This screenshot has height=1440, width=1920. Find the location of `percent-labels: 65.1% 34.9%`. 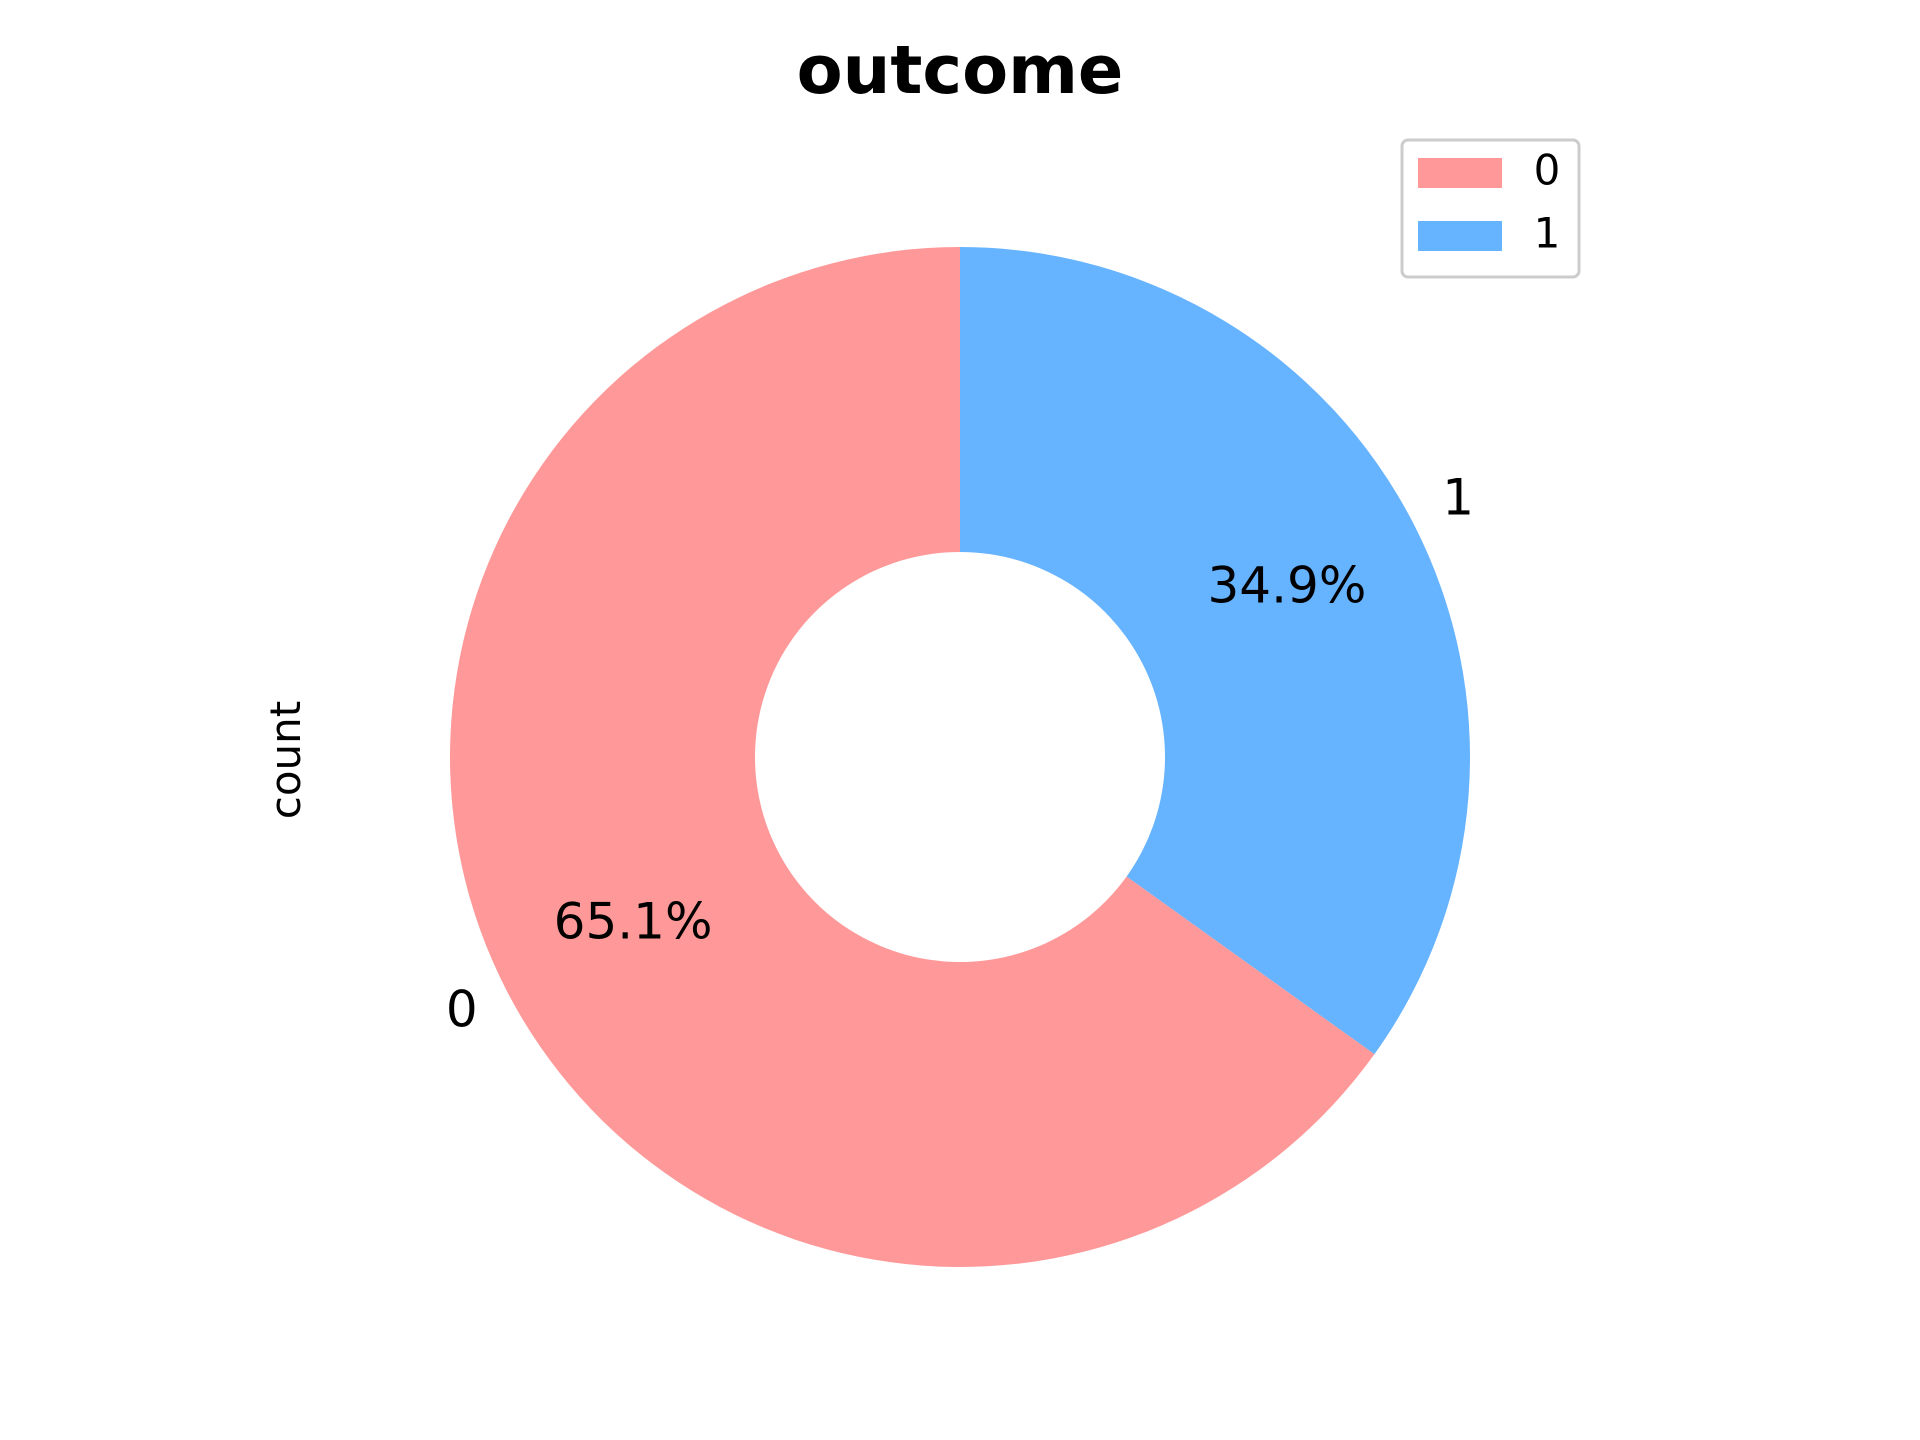

percent-labels: 65.1% 34.9% is located at coordinates (960, 754).